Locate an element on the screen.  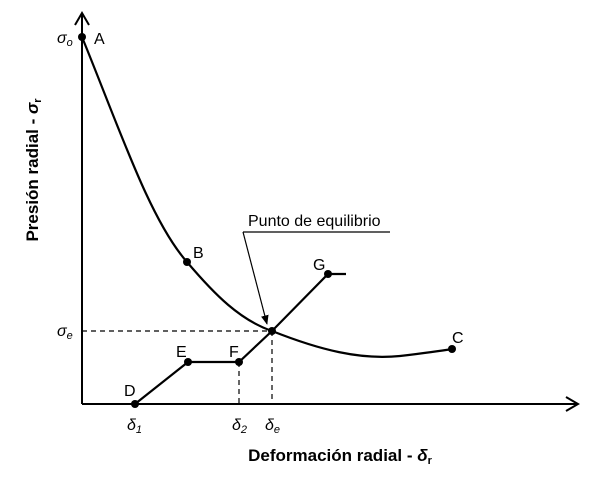
point-label: D is located at coordinates (130, 391).